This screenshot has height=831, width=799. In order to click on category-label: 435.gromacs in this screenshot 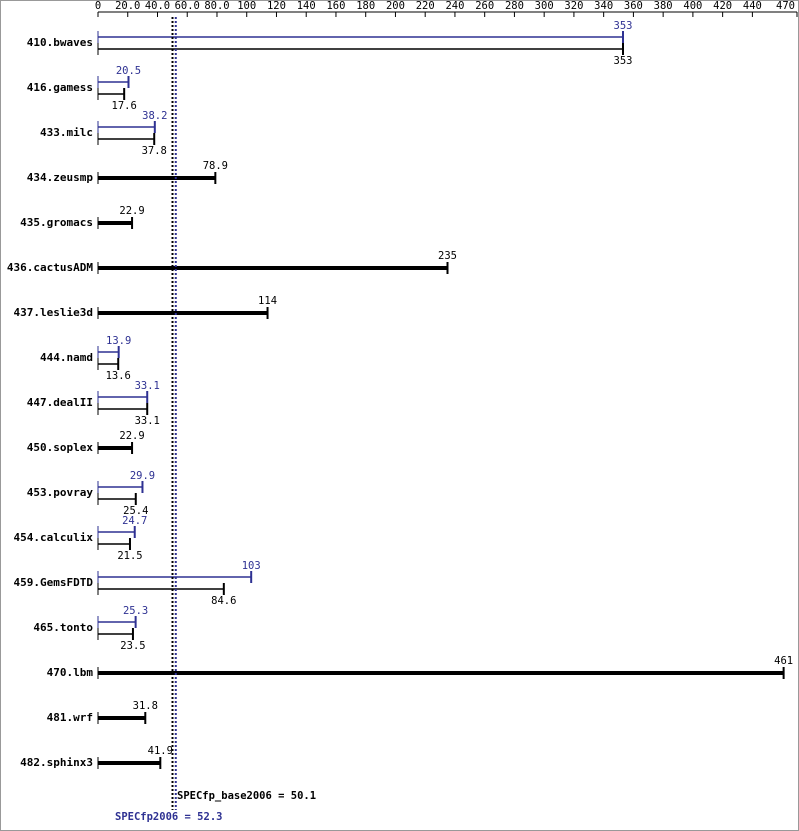, I will do `click(56, 222)`.